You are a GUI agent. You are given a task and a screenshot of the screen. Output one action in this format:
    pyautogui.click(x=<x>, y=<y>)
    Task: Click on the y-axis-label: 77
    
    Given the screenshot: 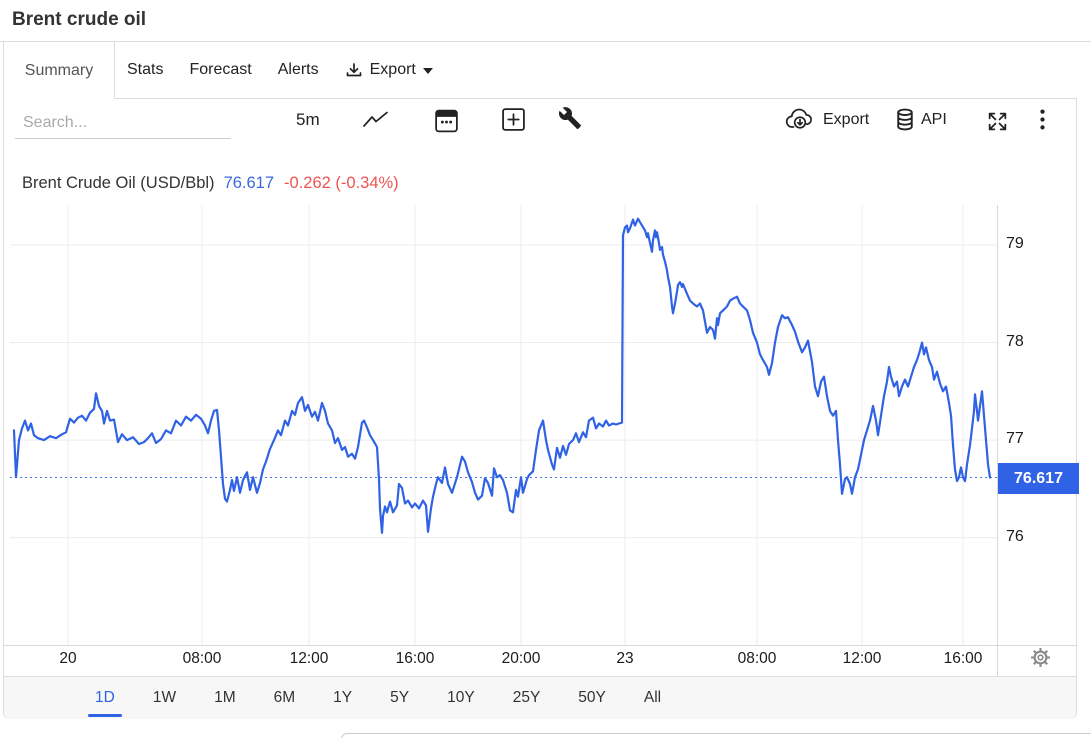 What is the action you would take?
    pyautogui.click(x=1015, y=439)
    